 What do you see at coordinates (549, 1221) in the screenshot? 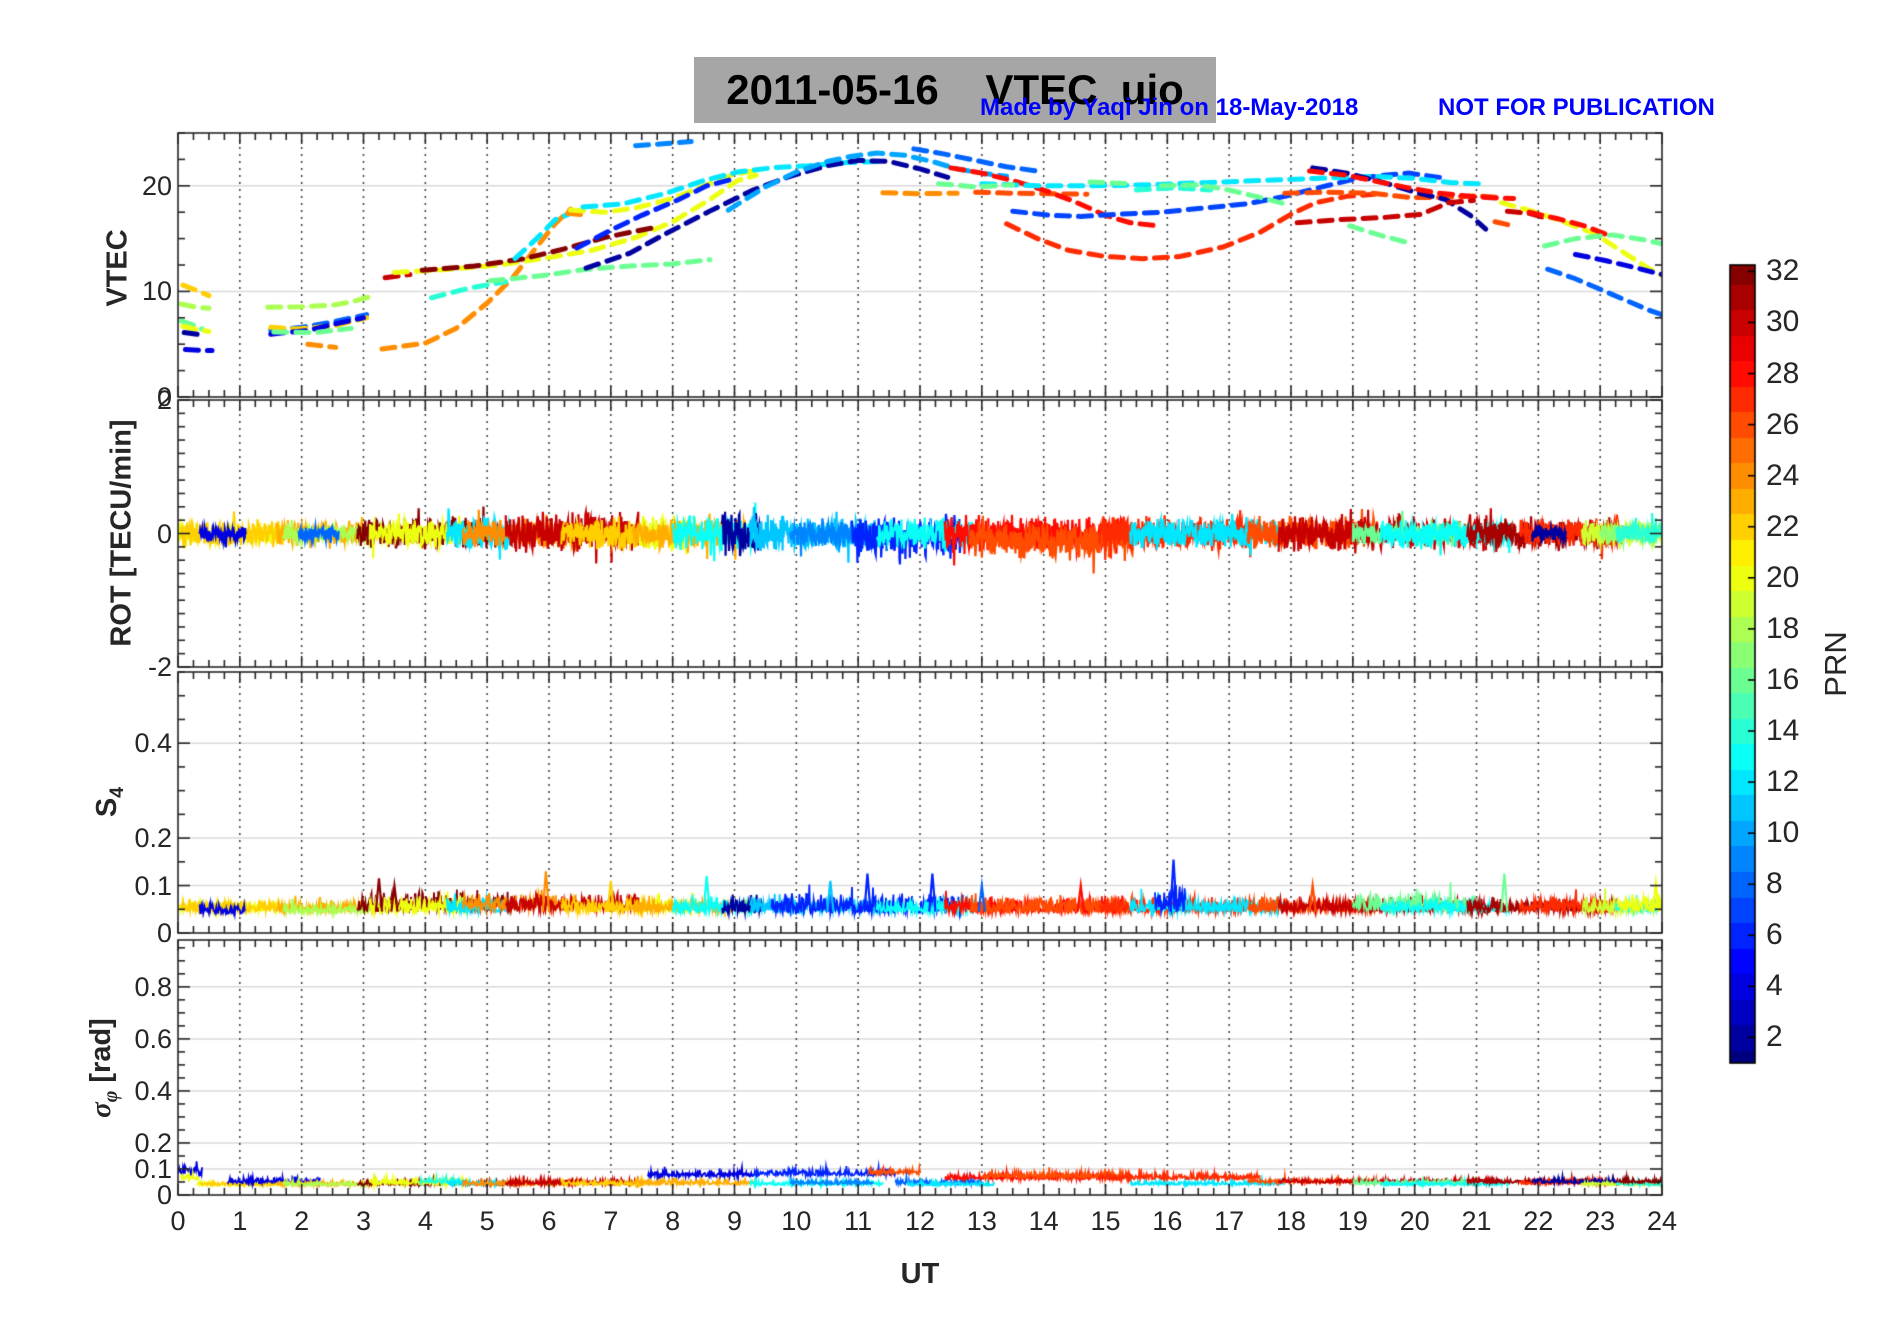
I see `x-tick-label: 6` at bounding box center [549, 1221].